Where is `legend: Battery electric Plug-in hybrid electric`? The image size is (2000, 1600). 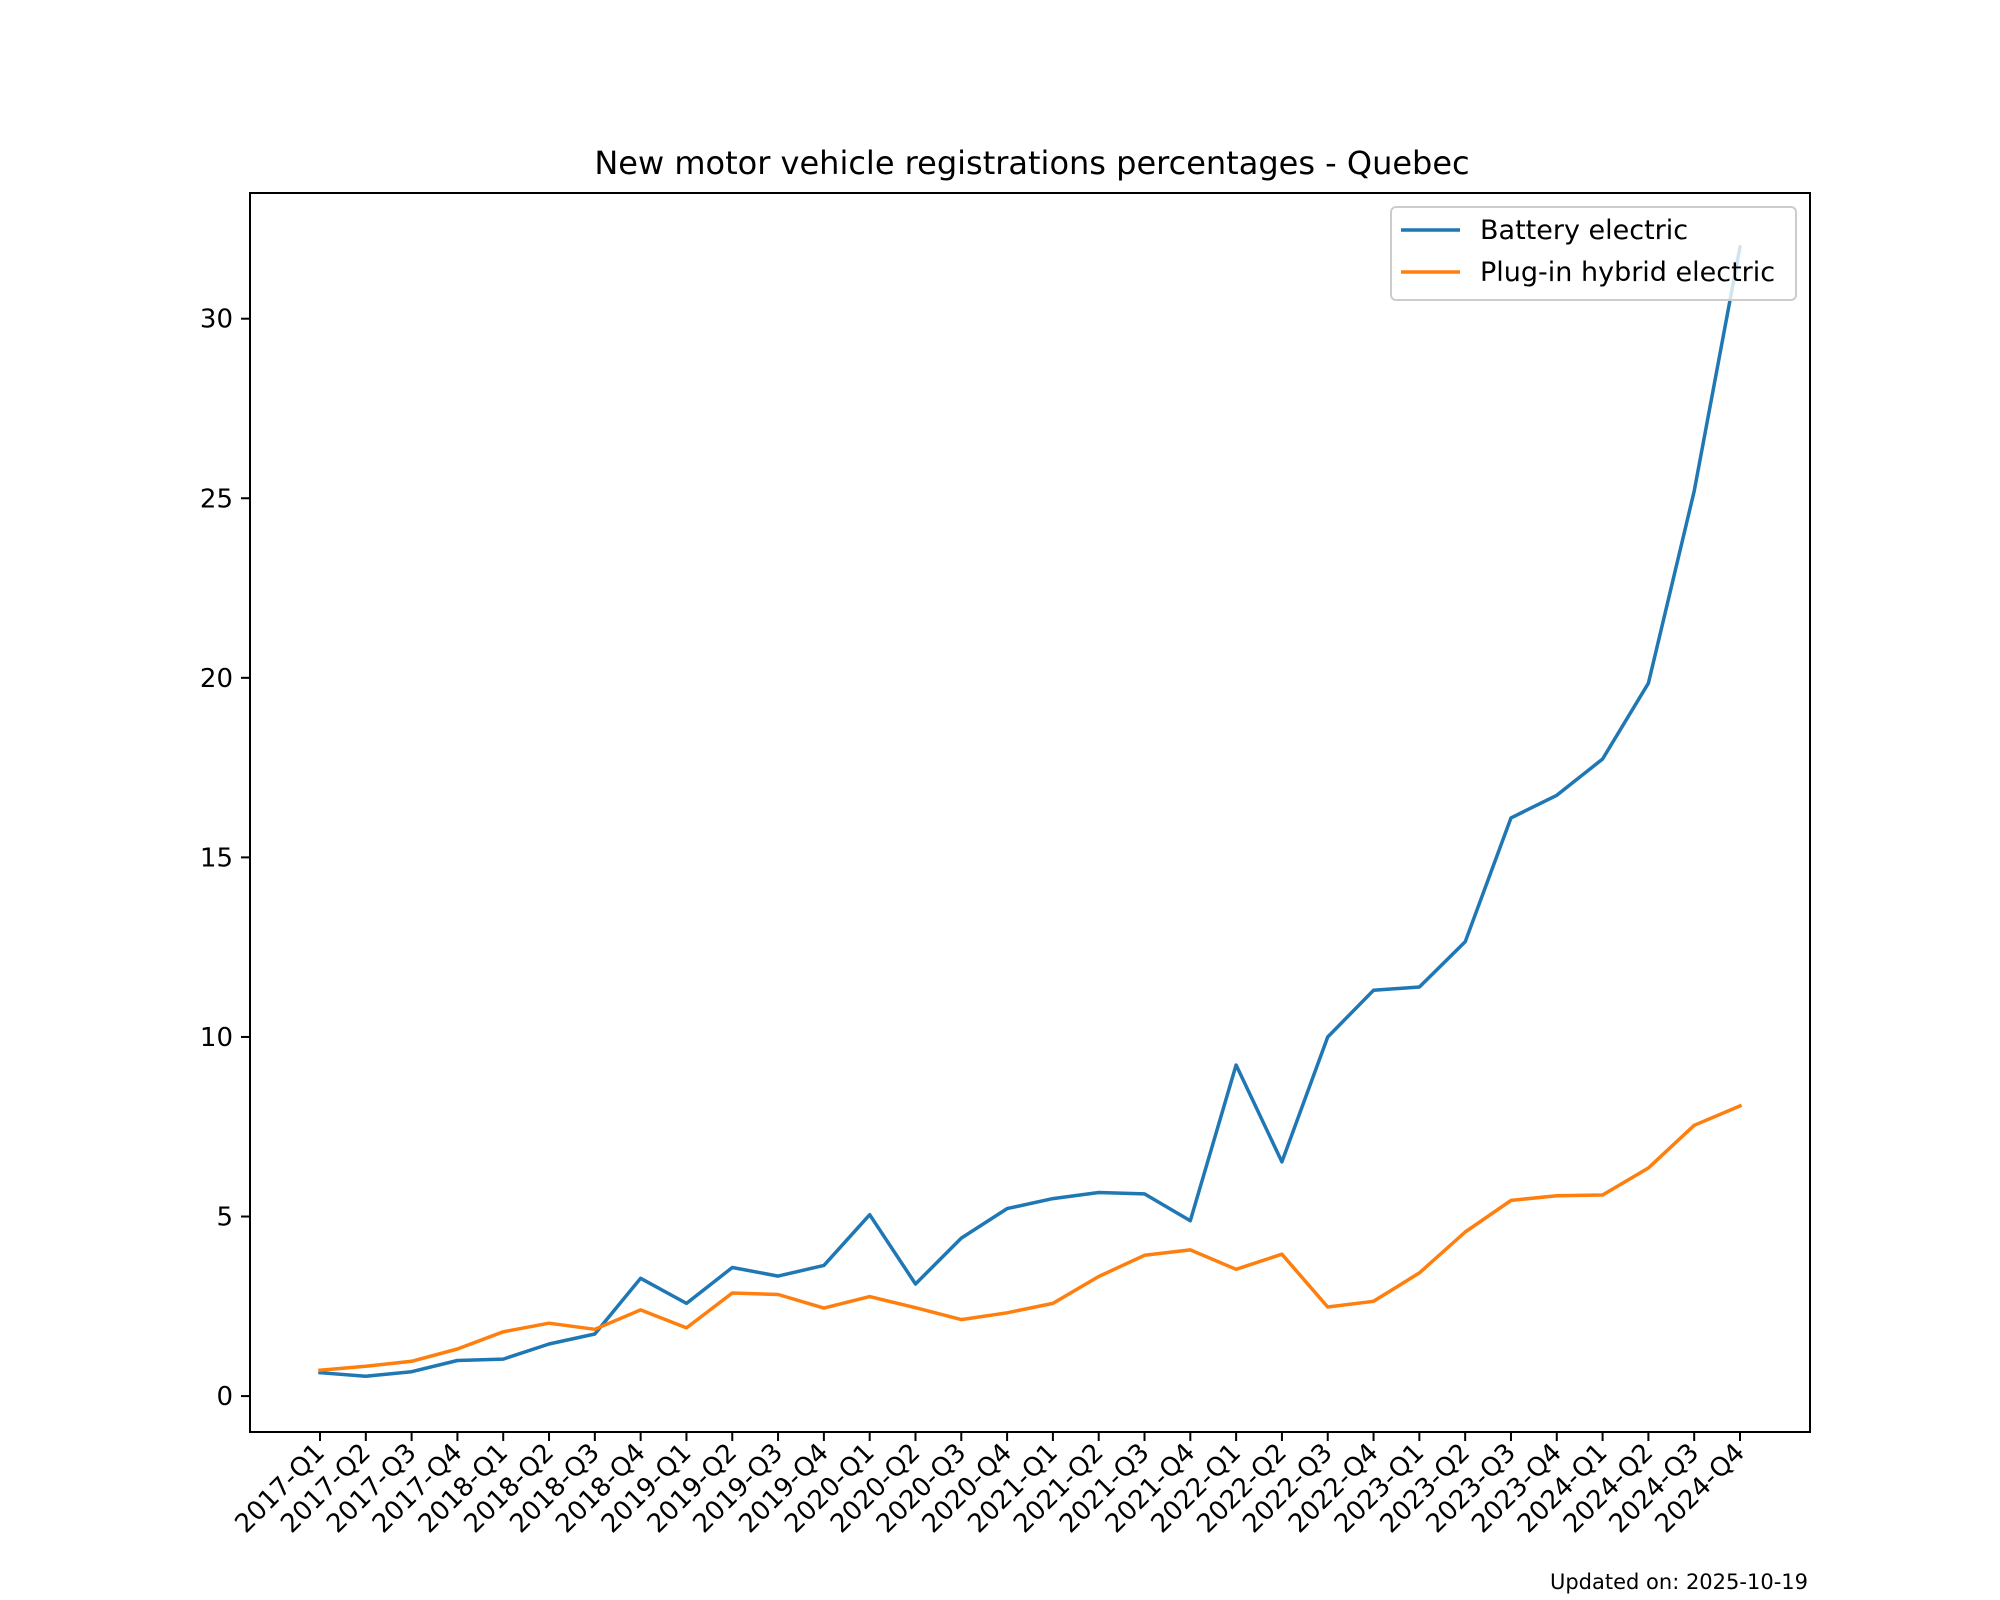 legend: Battery electric Plug-in hybrid electric is located at coordinates (1593, 253).